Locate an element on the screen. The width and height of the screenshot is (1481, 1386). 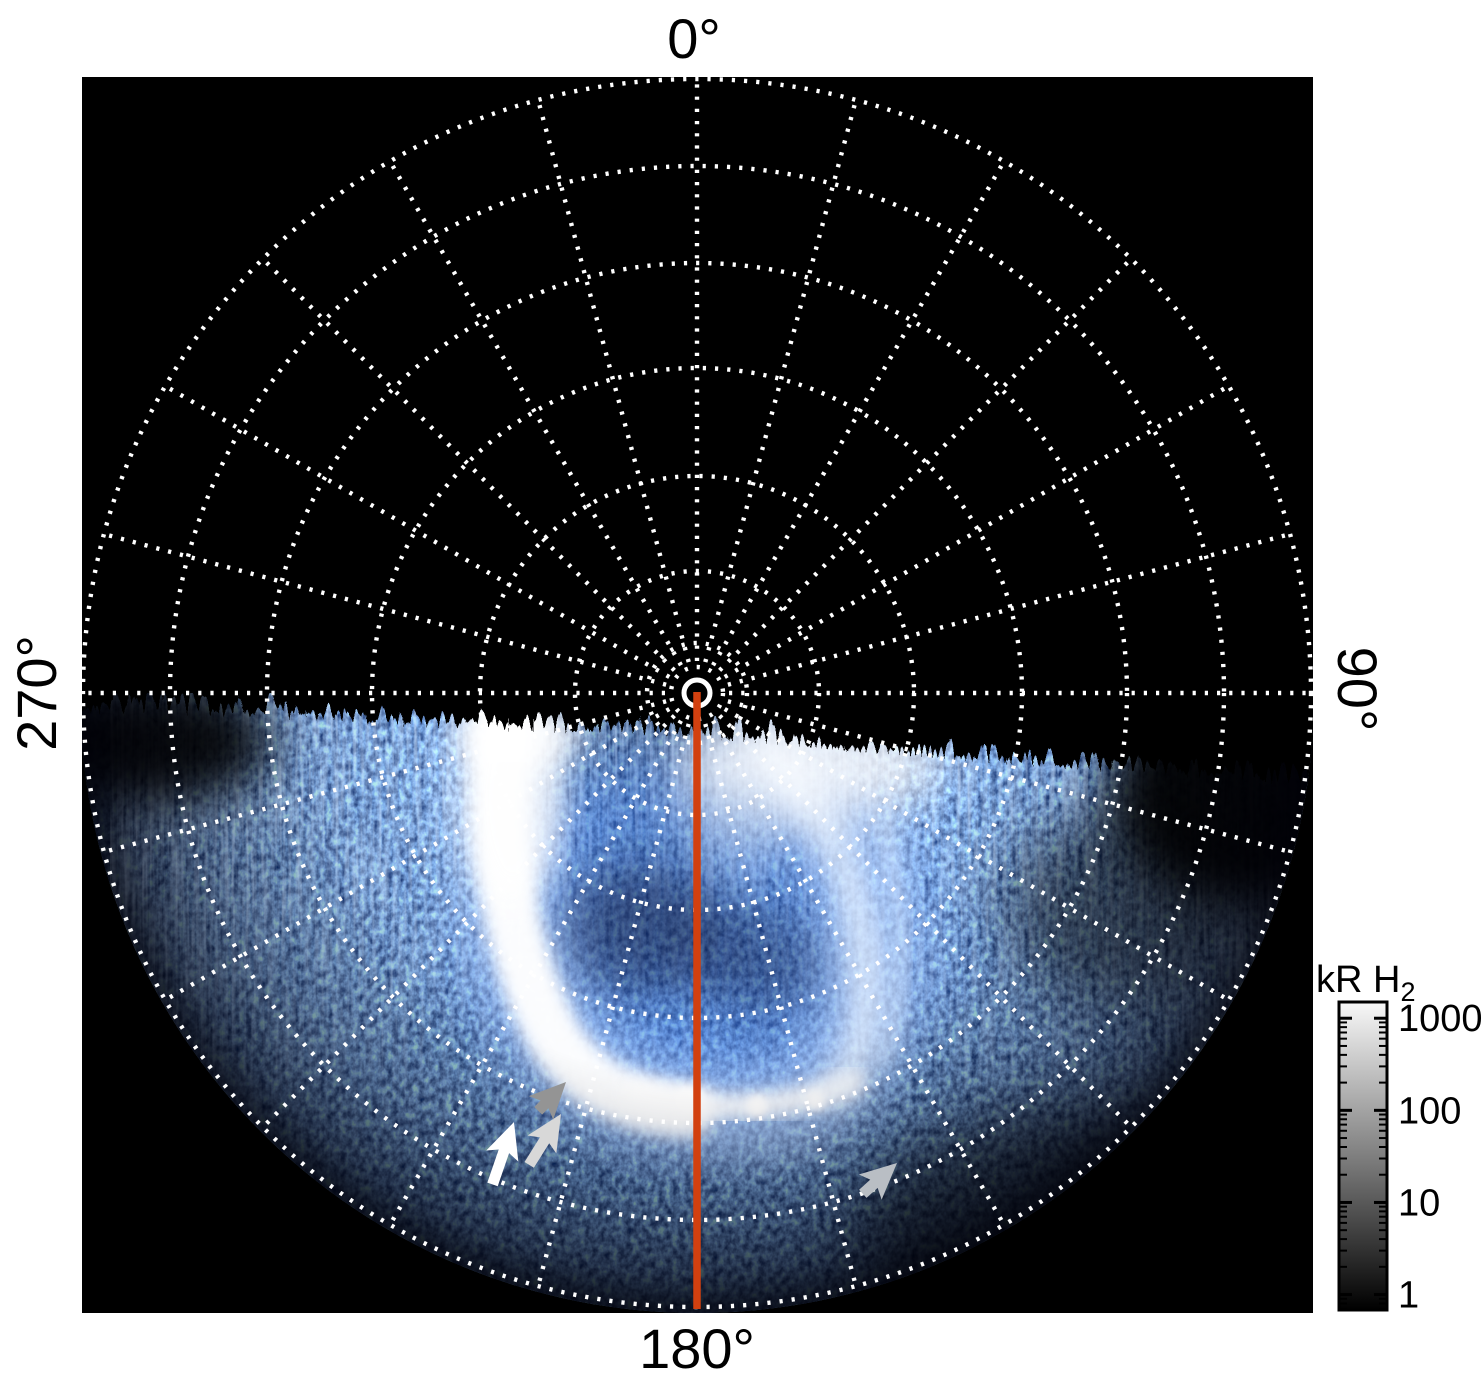
colorbar-tick-label-1: 1 is located at coordinates (1408, 1296).